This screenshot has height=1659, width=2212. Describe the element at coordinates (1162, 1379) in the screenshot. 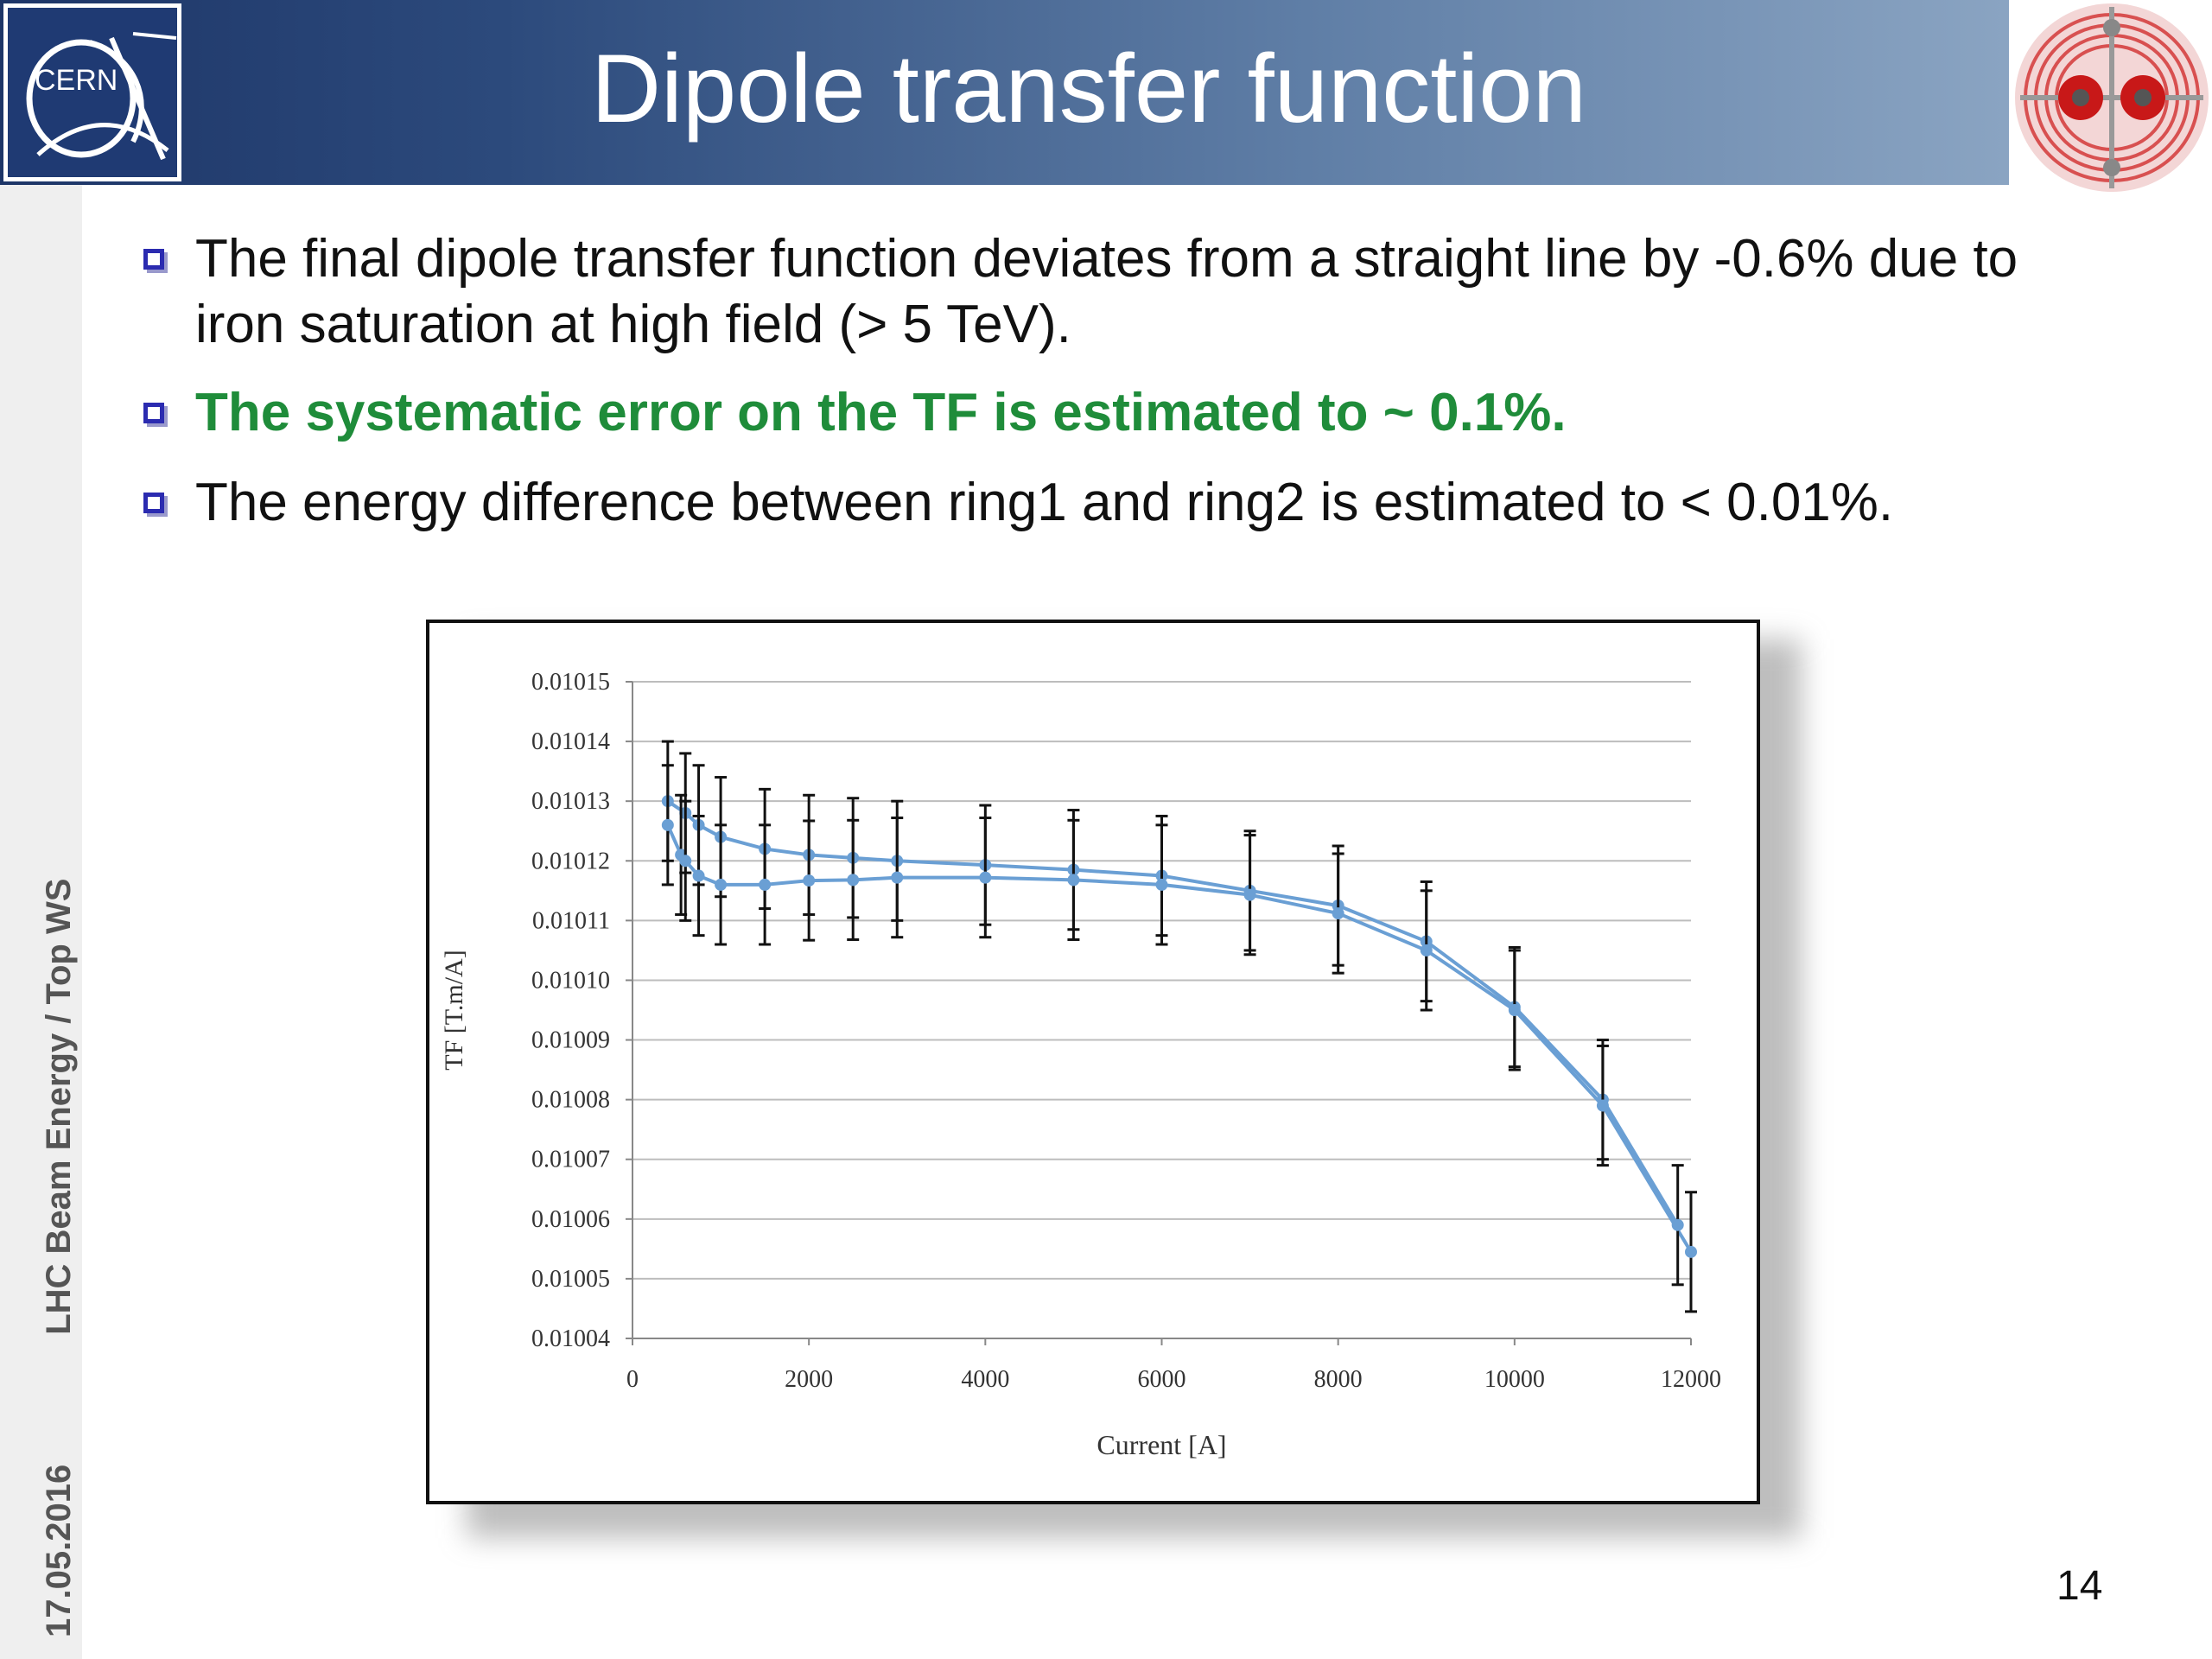

I see `x-tick-label: 6000` at that location.